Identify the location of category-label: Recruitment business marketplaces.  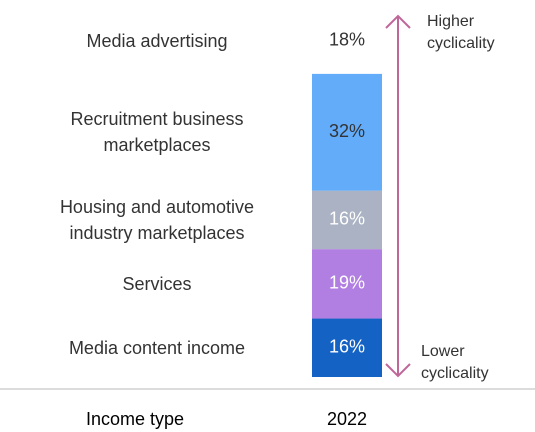
(157, 132).